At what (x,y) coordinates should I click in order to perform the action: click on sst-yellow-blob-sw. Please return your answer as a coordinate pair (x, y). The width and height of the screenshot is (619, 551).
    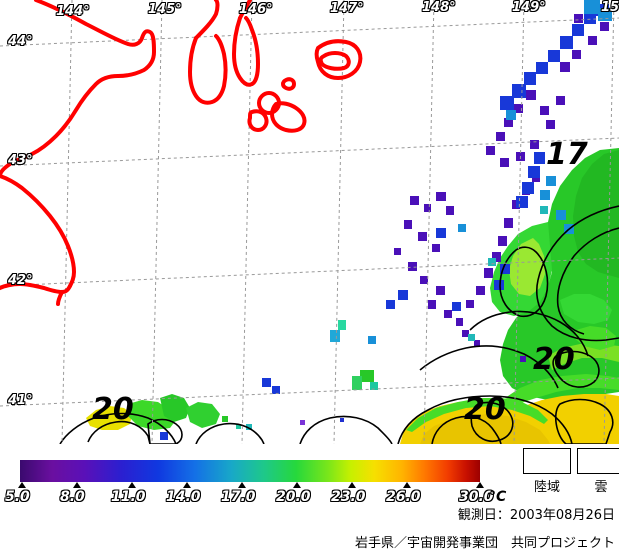
    Looking at the image, I should click on (109, 418).